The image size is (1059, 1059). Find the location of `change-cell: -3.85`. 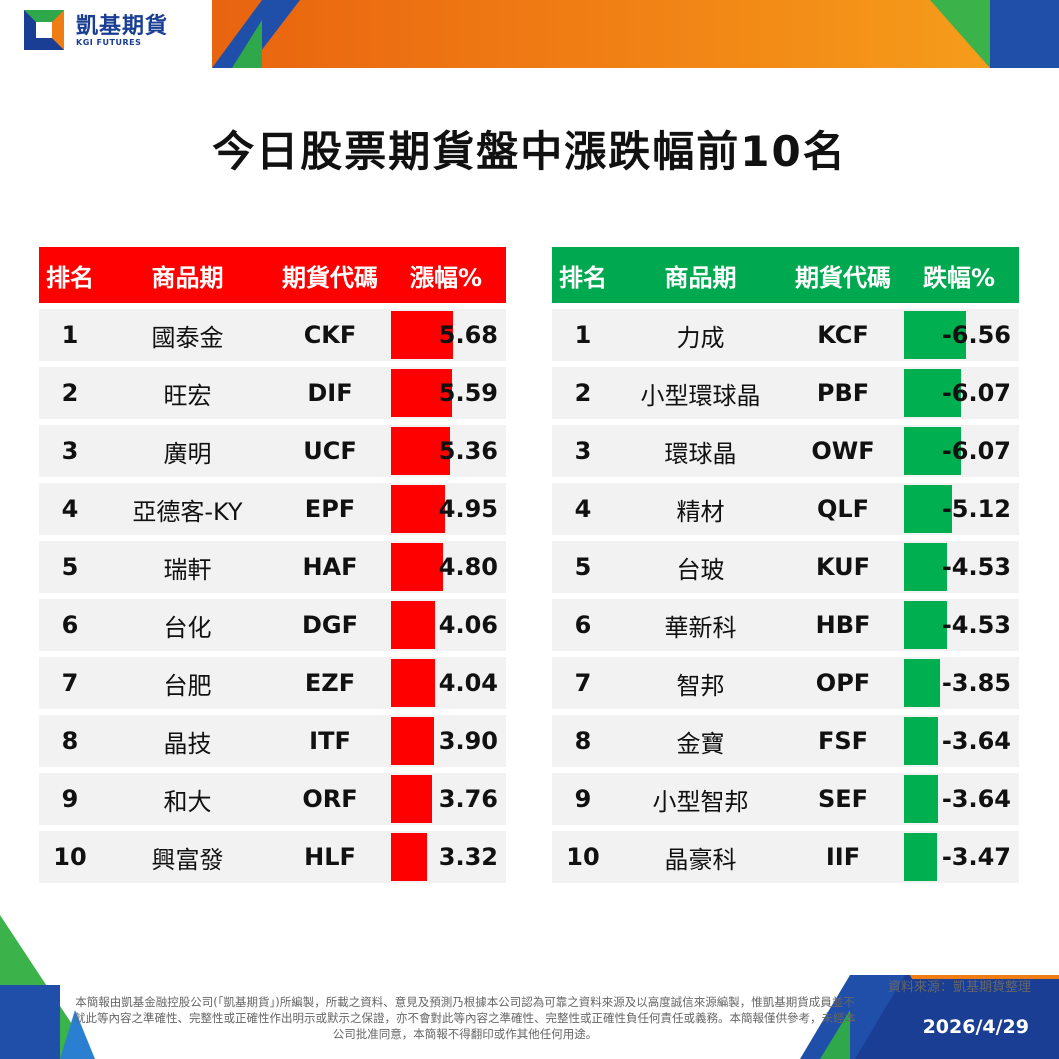

change-cell: -3.85 is located at coordinates (959, 683).